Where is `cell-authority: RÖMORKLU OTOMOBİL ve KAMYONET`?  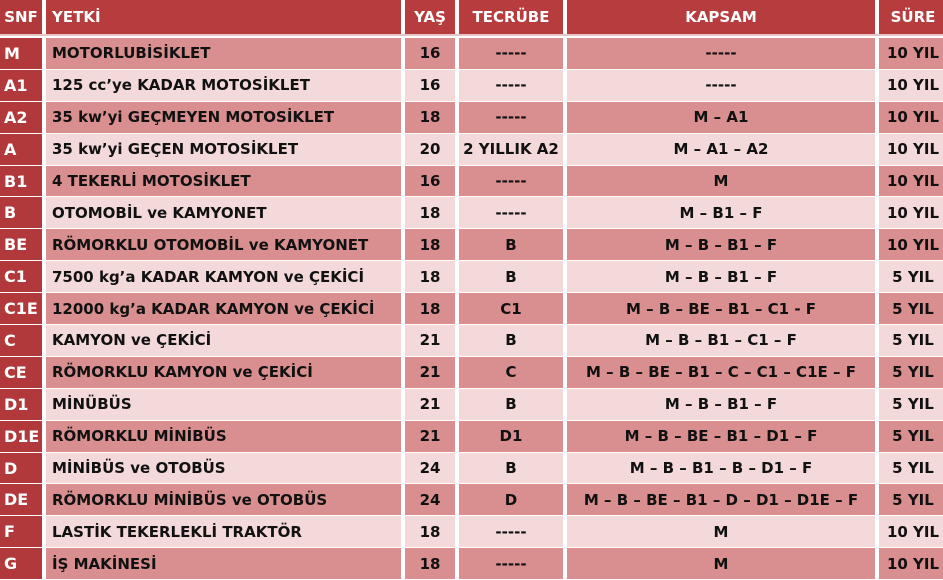
cell-authority: RÖMORKLU OTOMOBİL ve KAMYONET is located at coordinates (223, 245).